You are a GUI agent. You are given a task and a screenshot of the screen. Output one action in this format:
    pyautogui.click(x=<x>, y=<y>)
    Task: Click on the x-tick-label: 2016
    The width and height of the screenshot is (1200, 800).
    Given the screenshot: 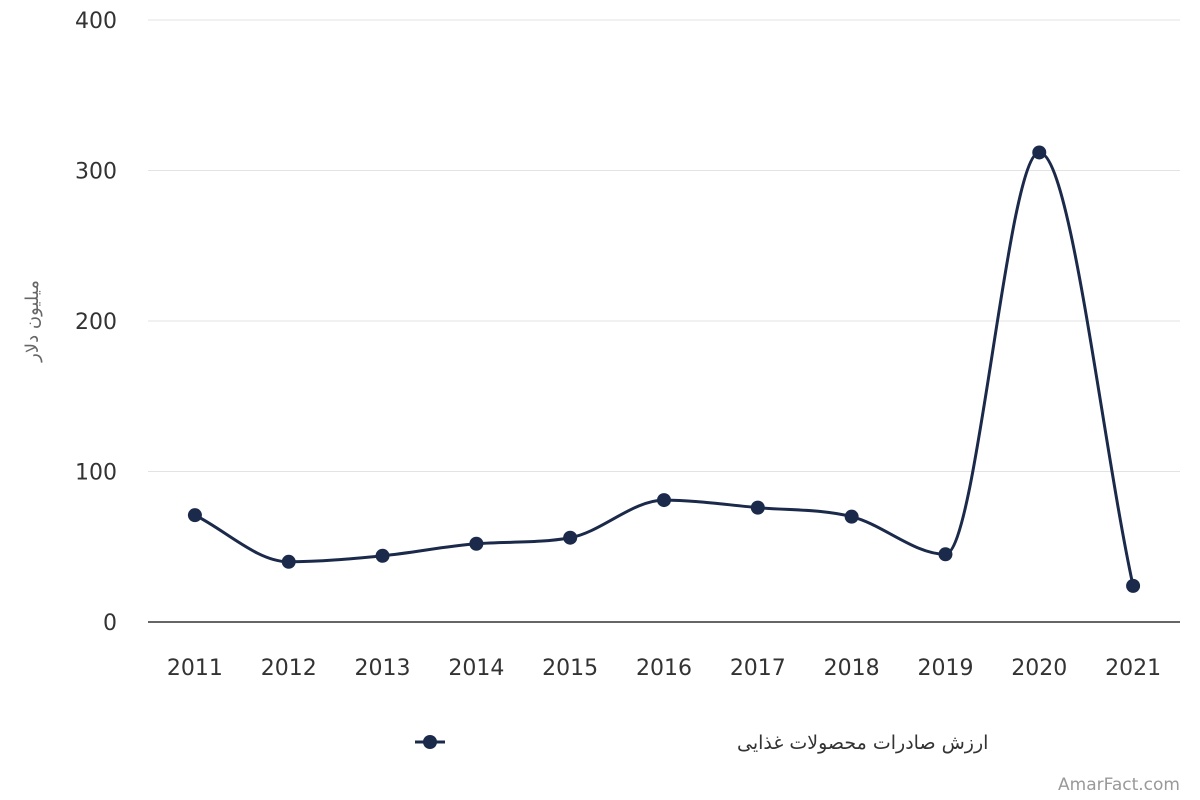 What is the action you would take?
    pyautogui.click(x=664, y=668)
    